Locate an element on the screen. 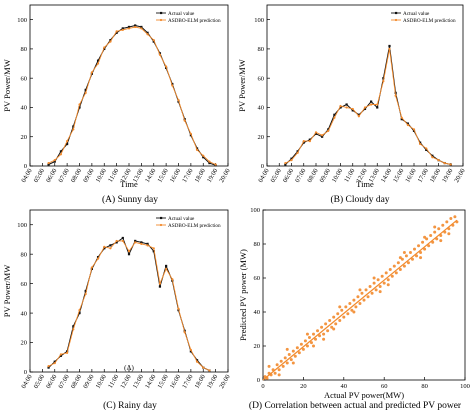 The image size is (474, 412). x-tick-label: 12:00 is located at coordinates (125, 382).